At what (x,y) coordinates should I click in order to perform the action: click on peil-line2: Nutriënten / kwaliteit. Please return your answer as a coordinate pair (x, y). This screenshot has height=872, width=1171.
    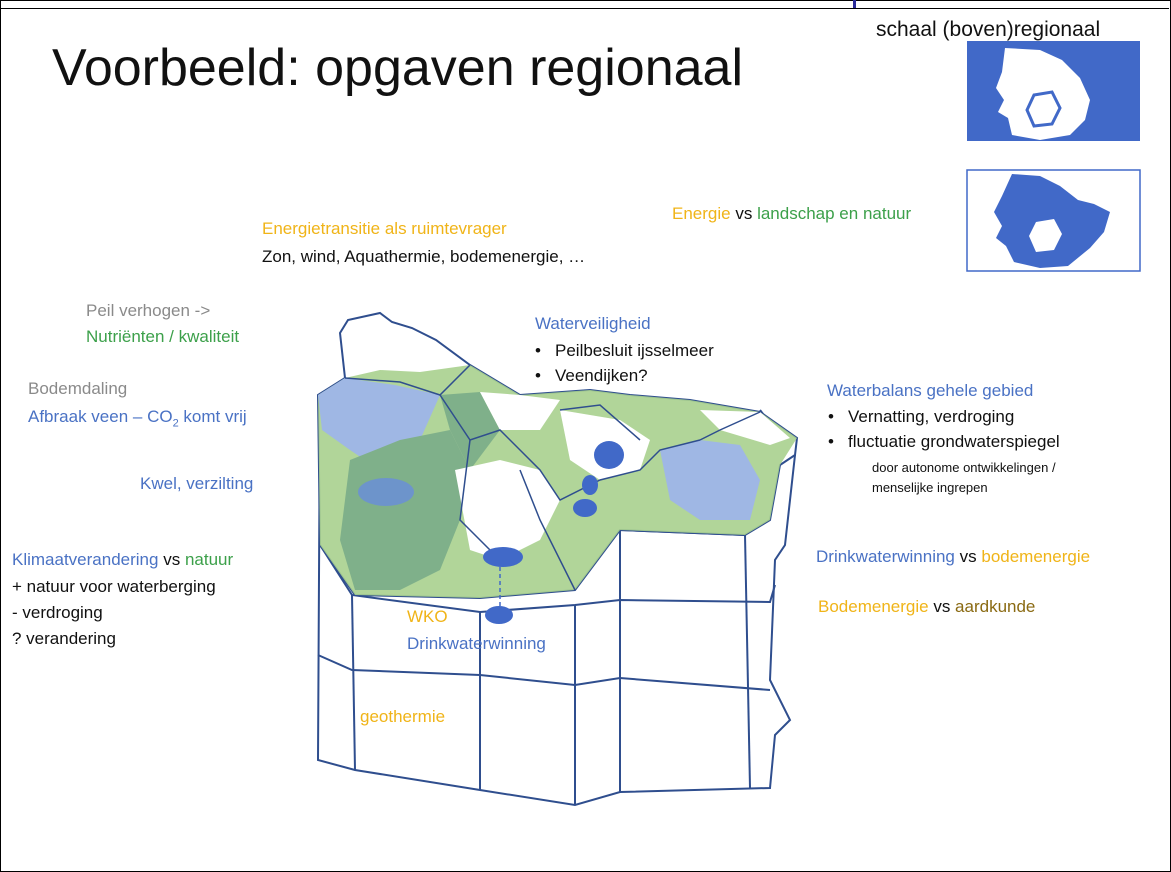
    Looking at the image, I should click on (163, 336).